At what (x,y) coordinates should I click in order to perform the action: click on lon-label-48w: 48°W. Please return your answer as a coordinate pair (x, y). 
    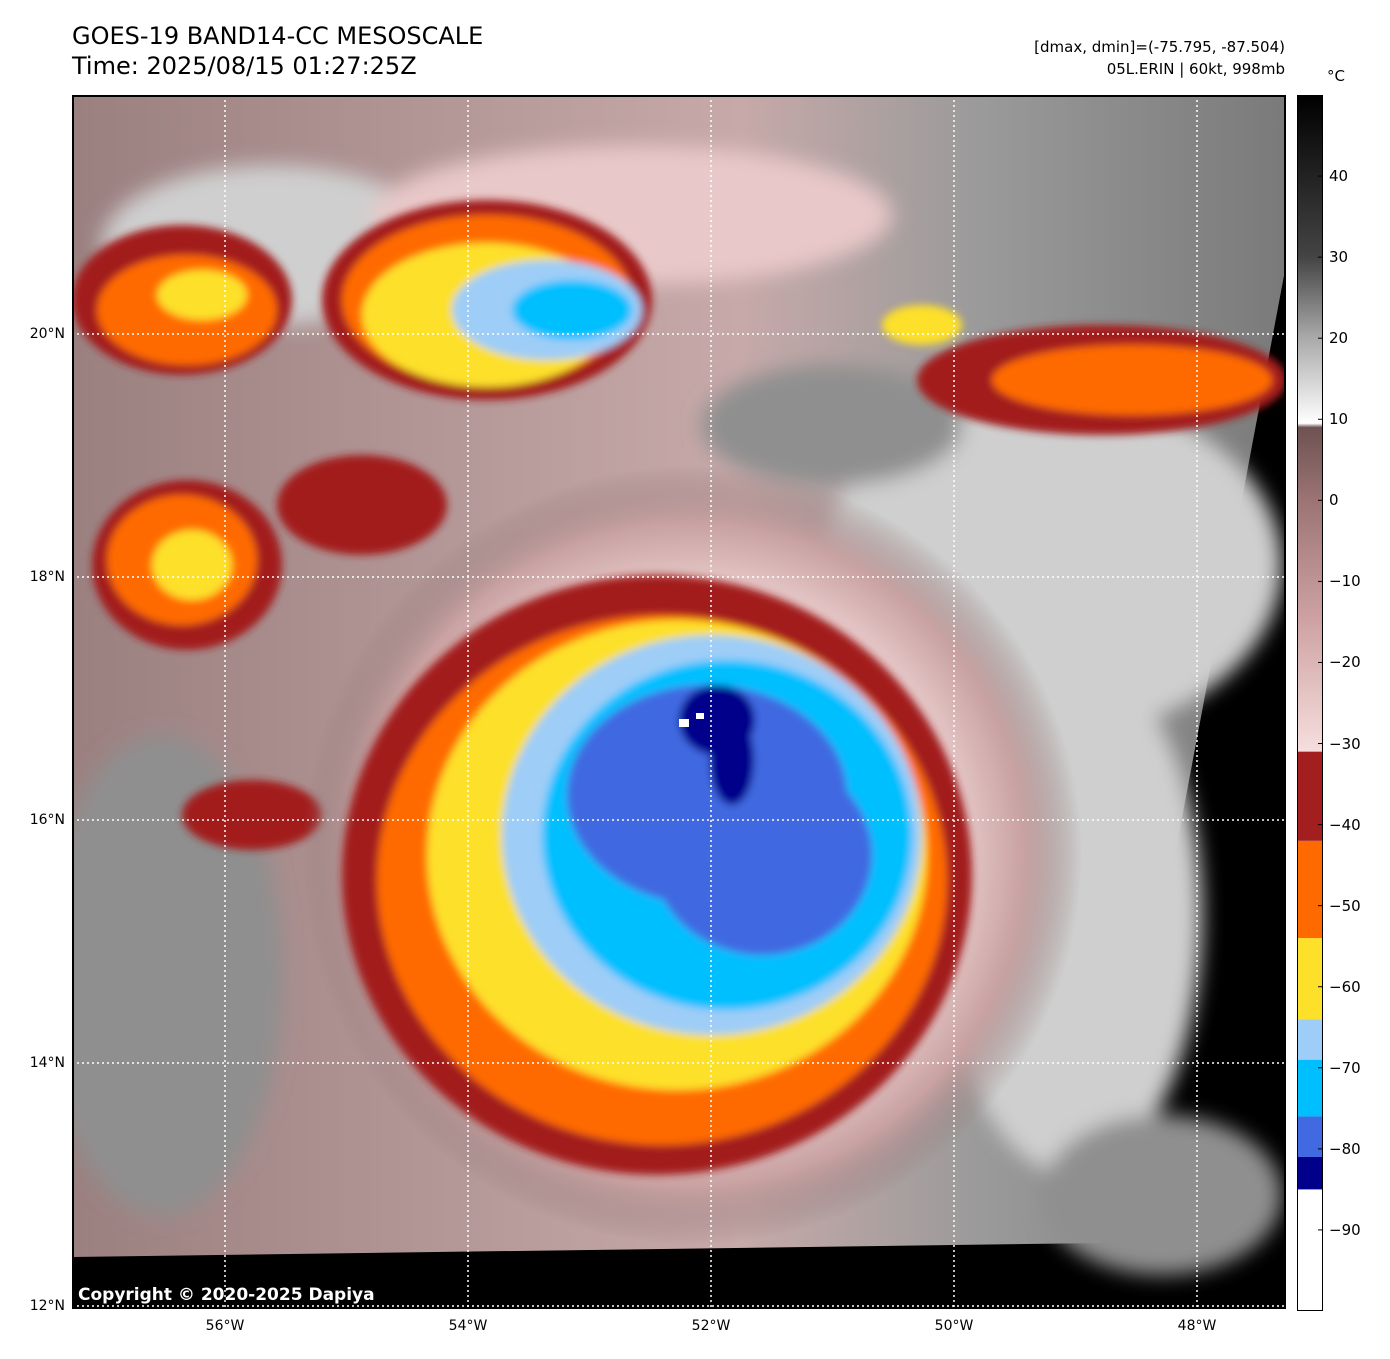
    Looking at the image, I should click on (1197, 1326).